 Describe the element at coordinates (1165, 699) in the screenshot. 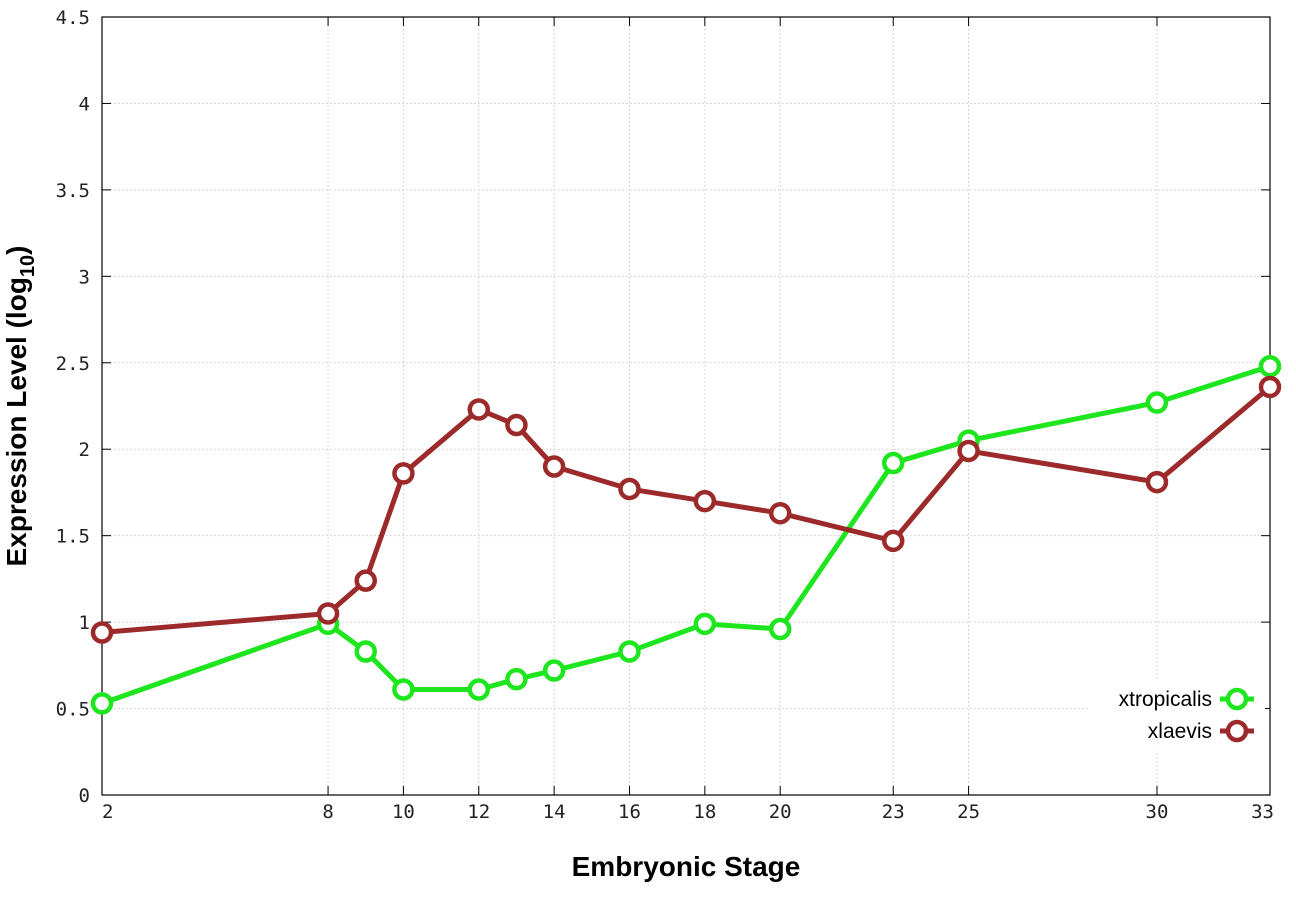

I see `legend-label: xtropicalis` at that location.